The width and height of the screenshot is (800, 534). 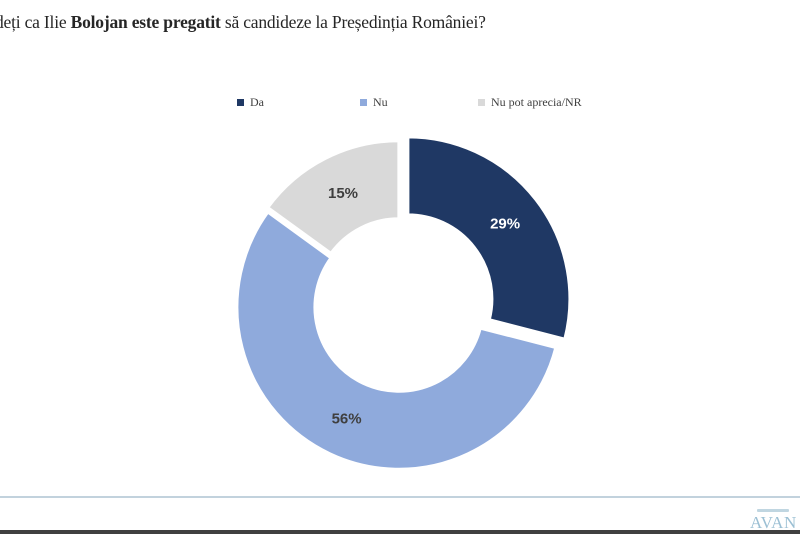 What do you see at coordinates (353, 22) in the screenshot?
I see `title-segment-regular-2: să candideze la Președinția României?` at bounding box center [353, 22].